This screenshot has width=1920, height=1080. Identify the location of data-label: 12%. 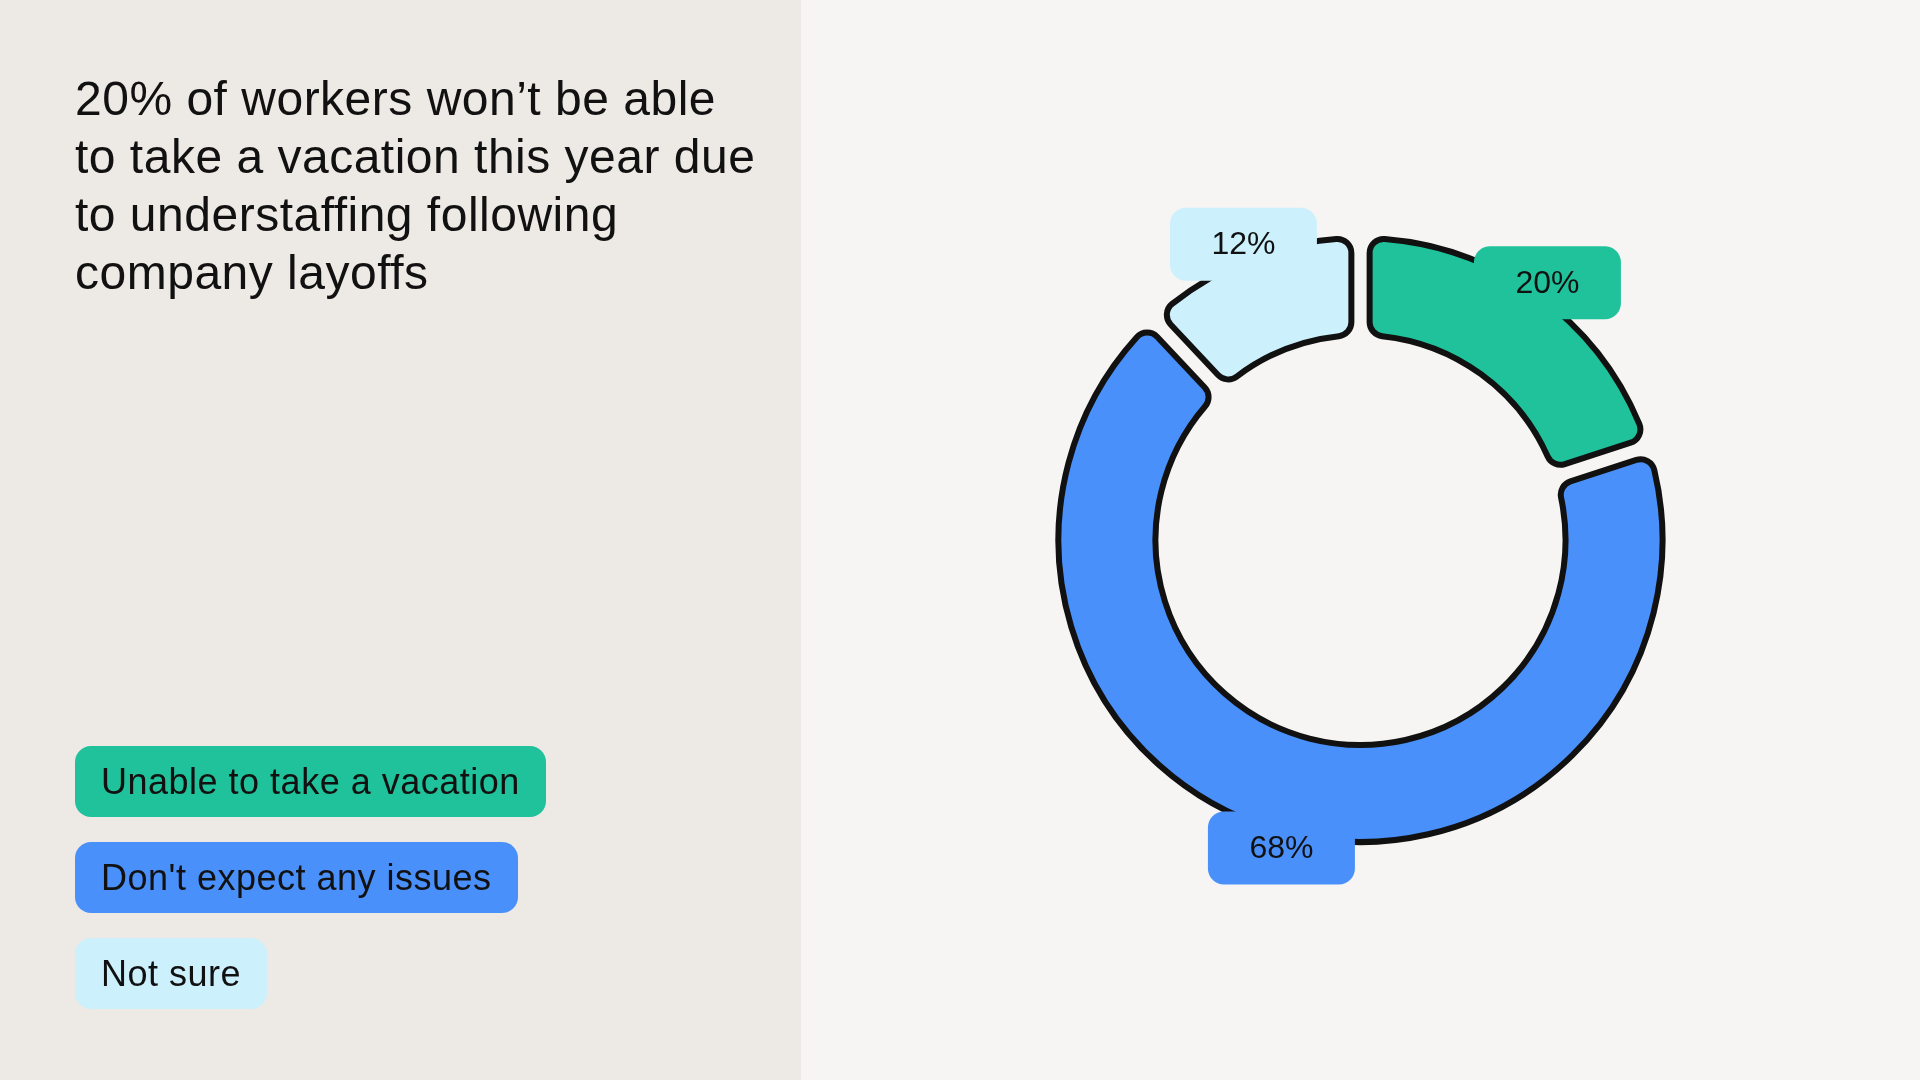
(1243, 243).